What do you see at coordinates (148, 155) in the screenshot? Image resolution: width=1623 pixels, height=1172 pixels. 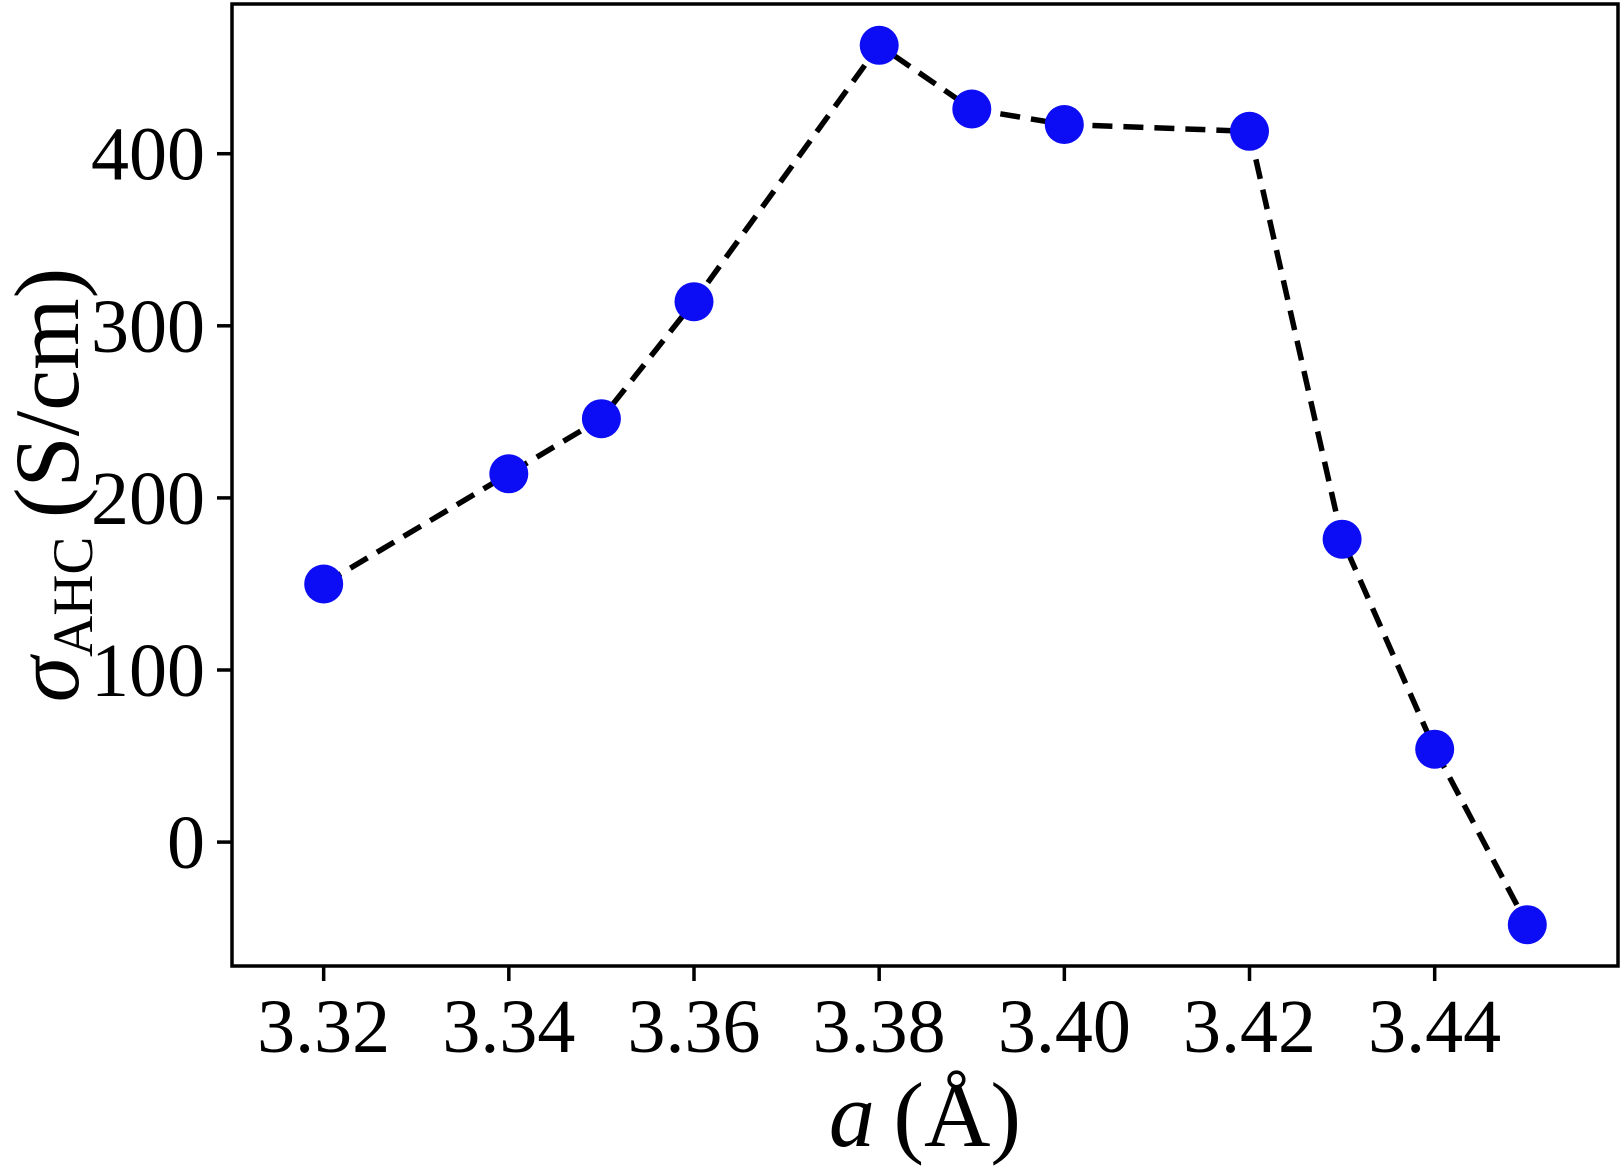 I see `y-tick-label: 400` at bounding box center [148, 155].